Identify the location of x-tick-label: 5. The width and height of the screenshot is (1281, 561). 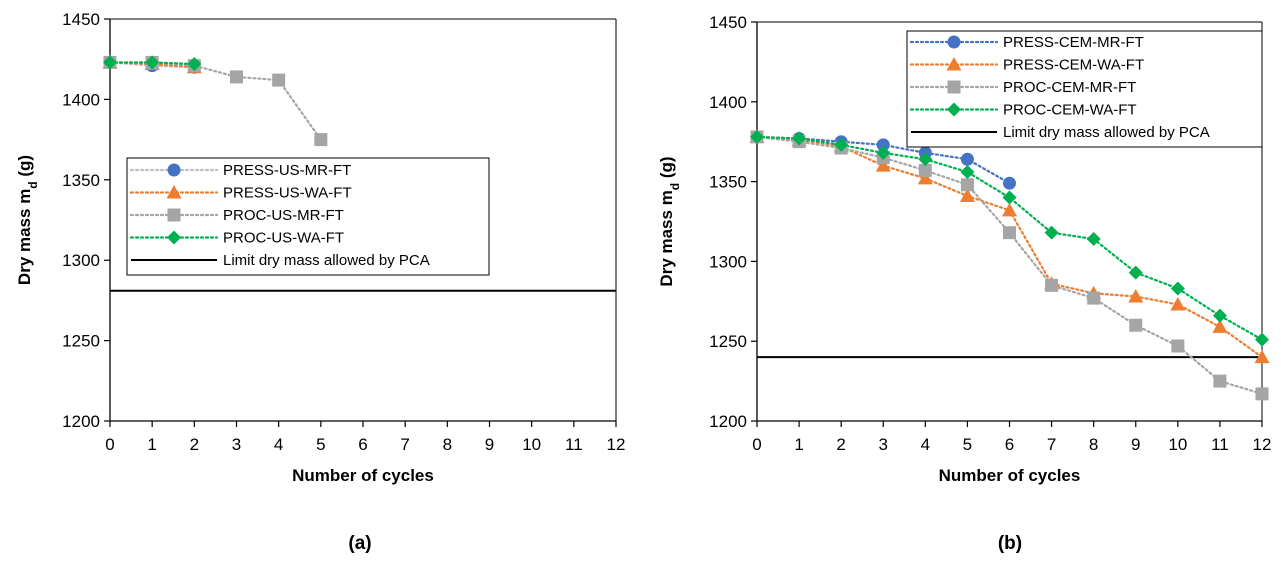
(967, 444).